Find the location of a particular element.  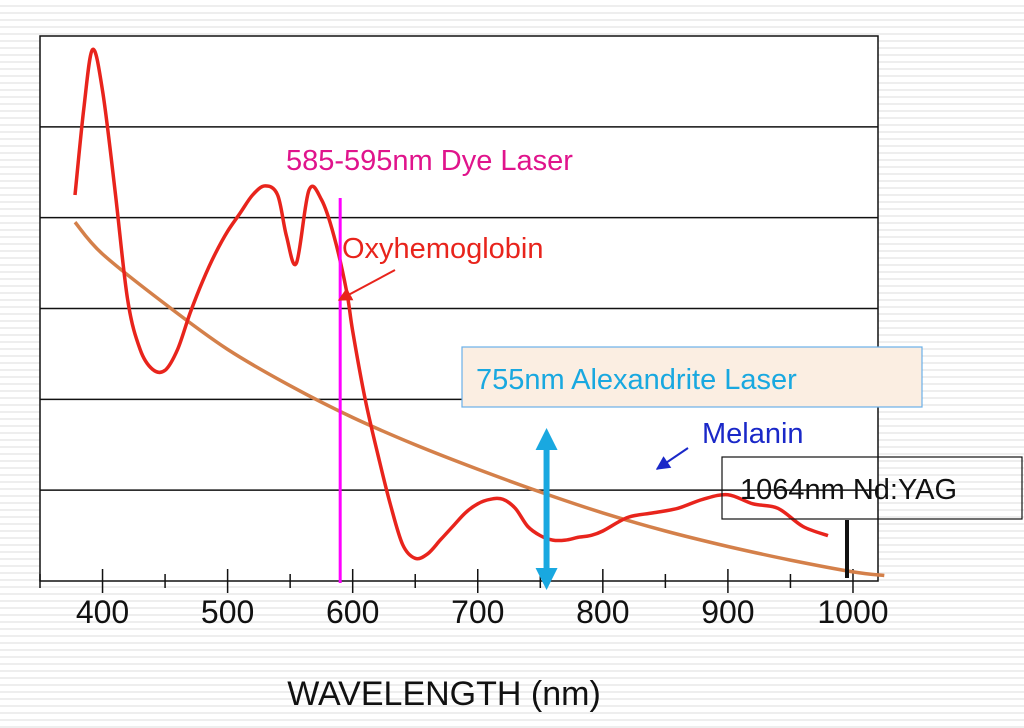

x-axis-title: WAVELENGTH (nm) is located at coordinates (444, 694).